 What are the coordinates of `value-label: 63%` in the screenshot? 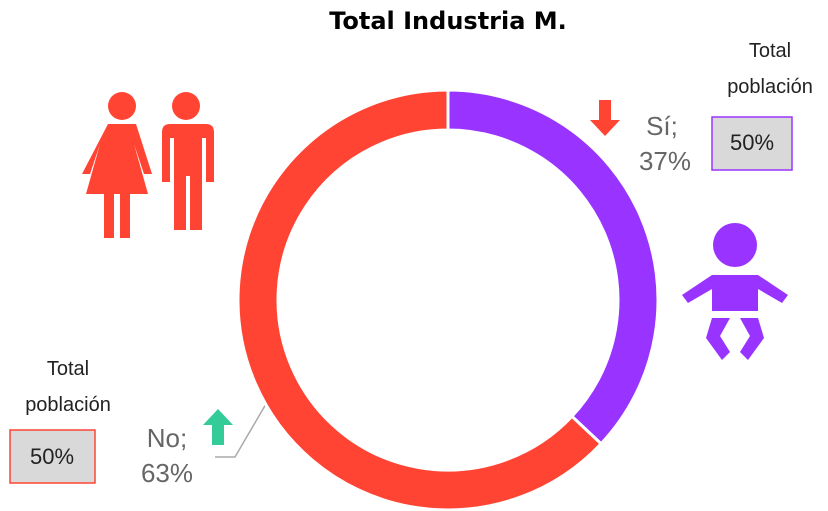 It's located at (167, 473).